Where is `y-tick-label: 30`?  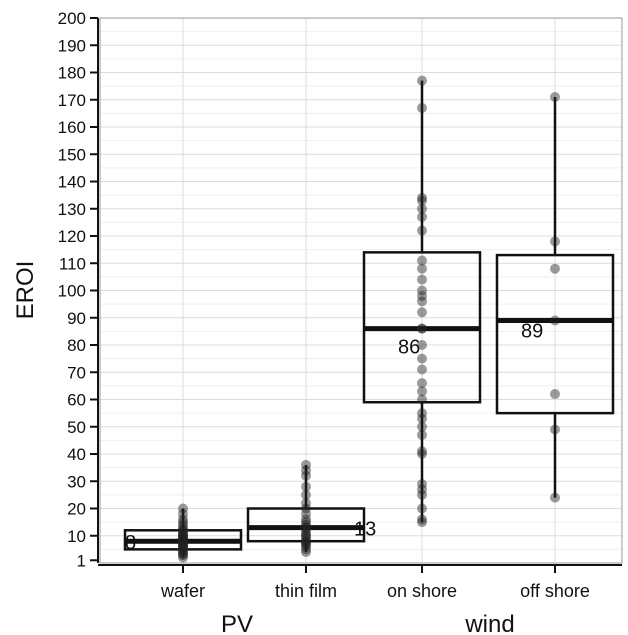 y-tick-label: 30 is located at coordinates (76, 481).